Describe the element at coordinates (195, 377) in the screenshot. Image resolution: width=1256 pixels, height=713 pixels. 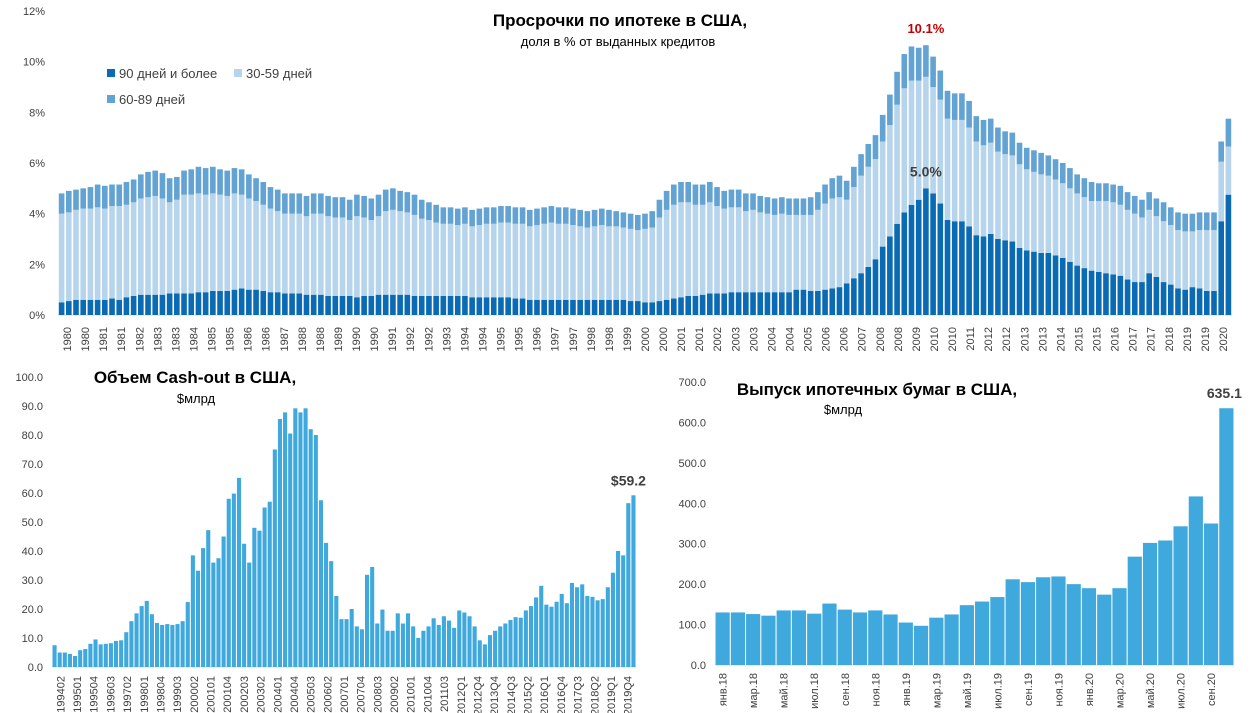
I see `cashout-chart-title: Объем Cash-out в США,` at that location.